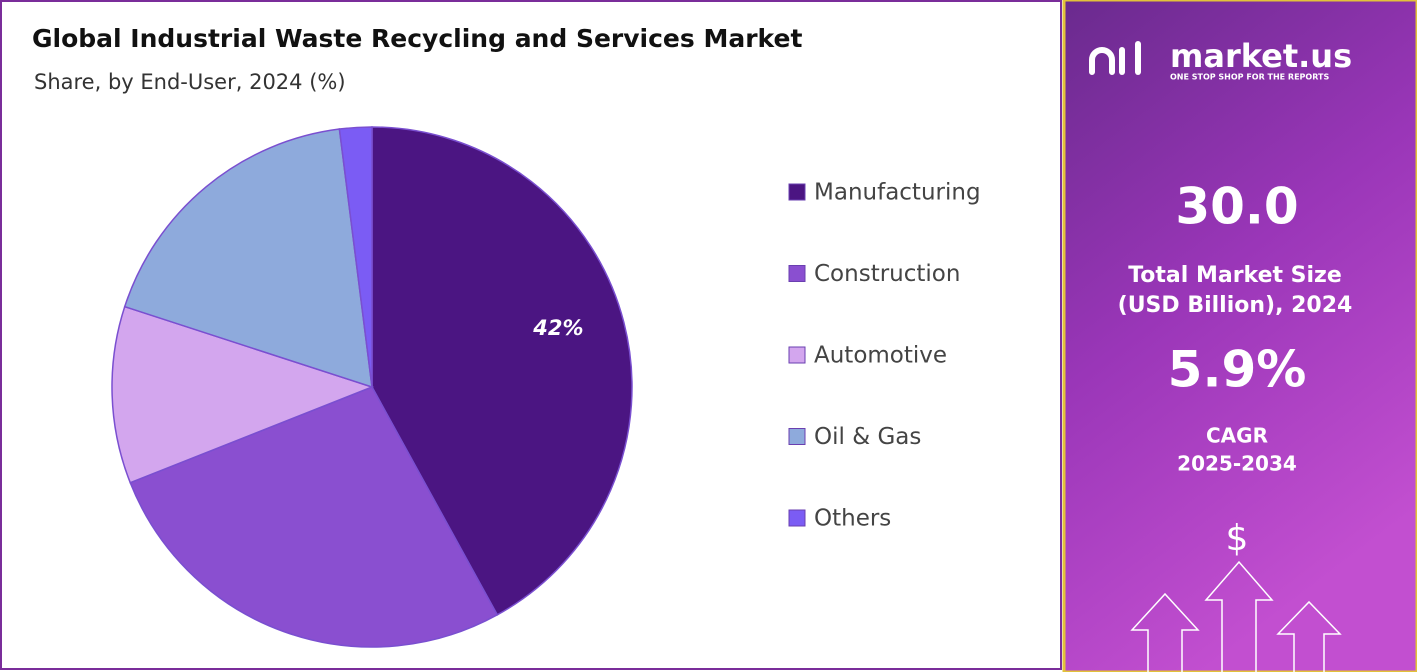  I want to click on cagr-label: CAGR, so click(1237, 436).